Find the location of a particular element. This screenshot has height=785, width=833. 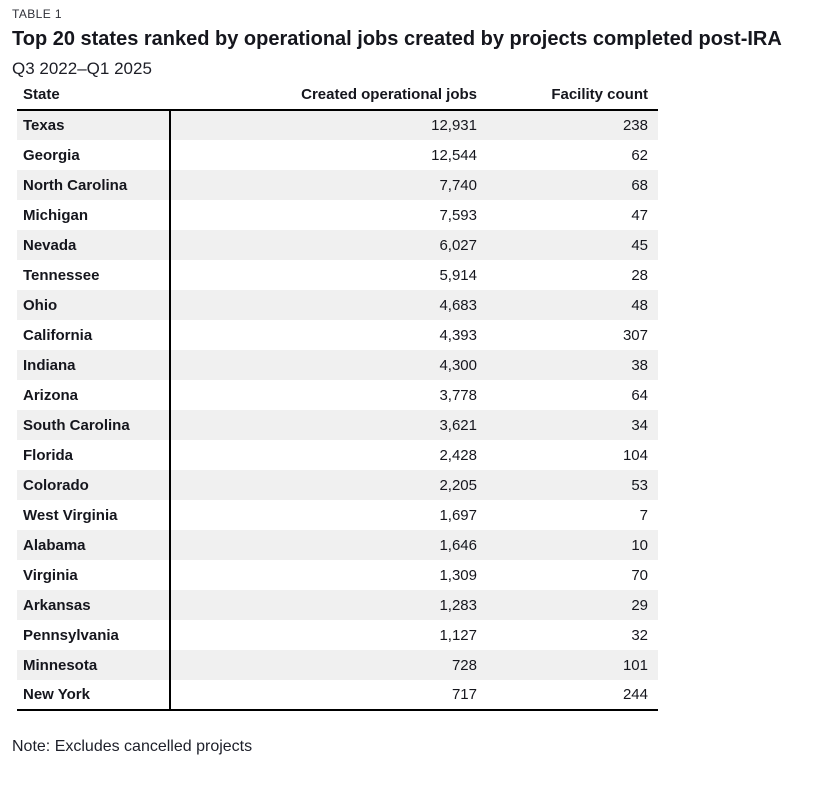

jobs-cell: 3,778 is located at coordinates (458, 395).